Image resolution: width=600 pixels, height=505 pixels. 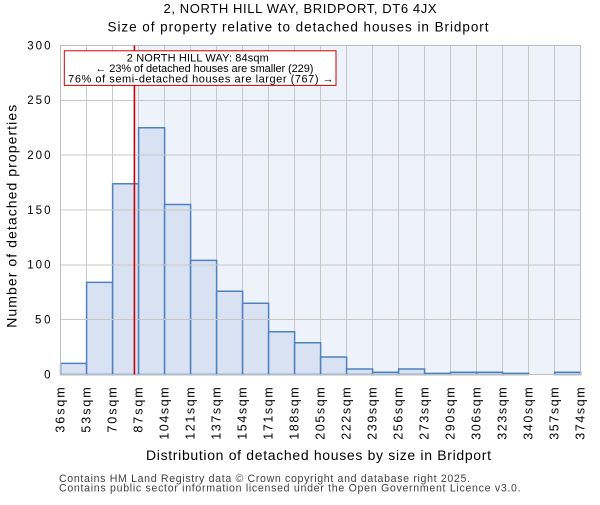 I want to click on svg-text: Number of detached properties, so click(x=11, y=216).